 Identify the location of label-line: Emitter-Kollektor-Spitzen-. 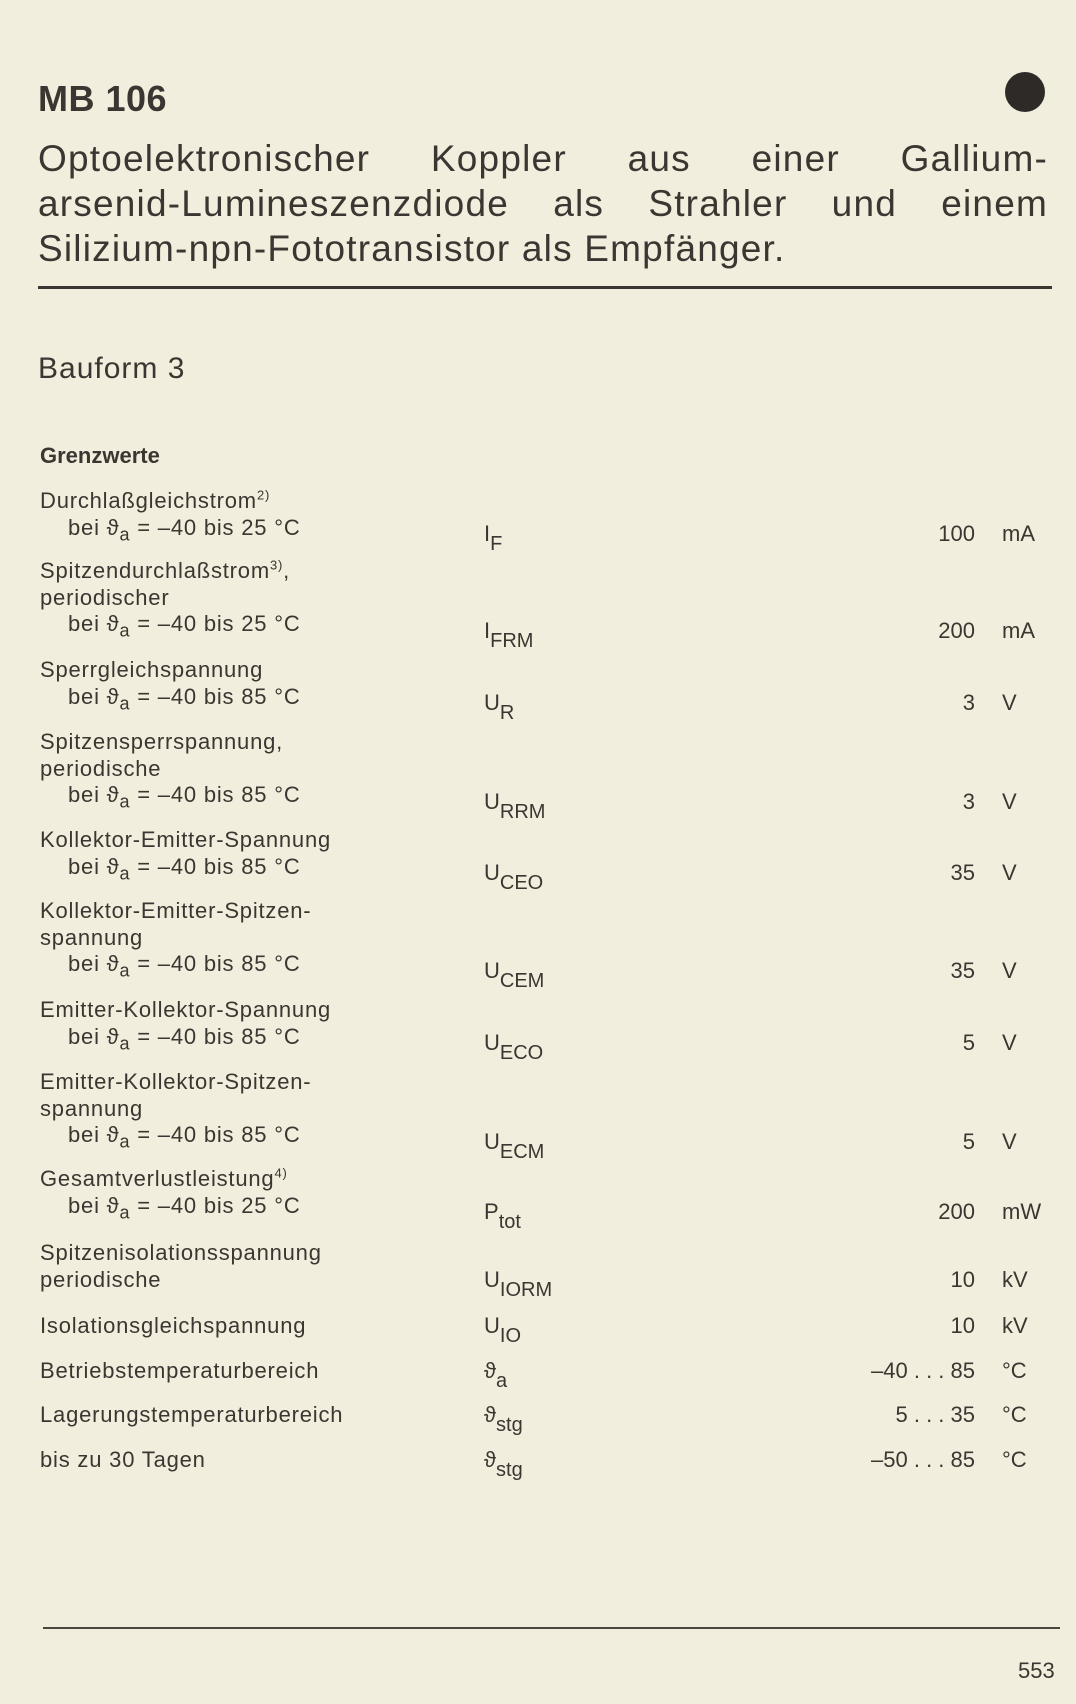
(558, 1082).